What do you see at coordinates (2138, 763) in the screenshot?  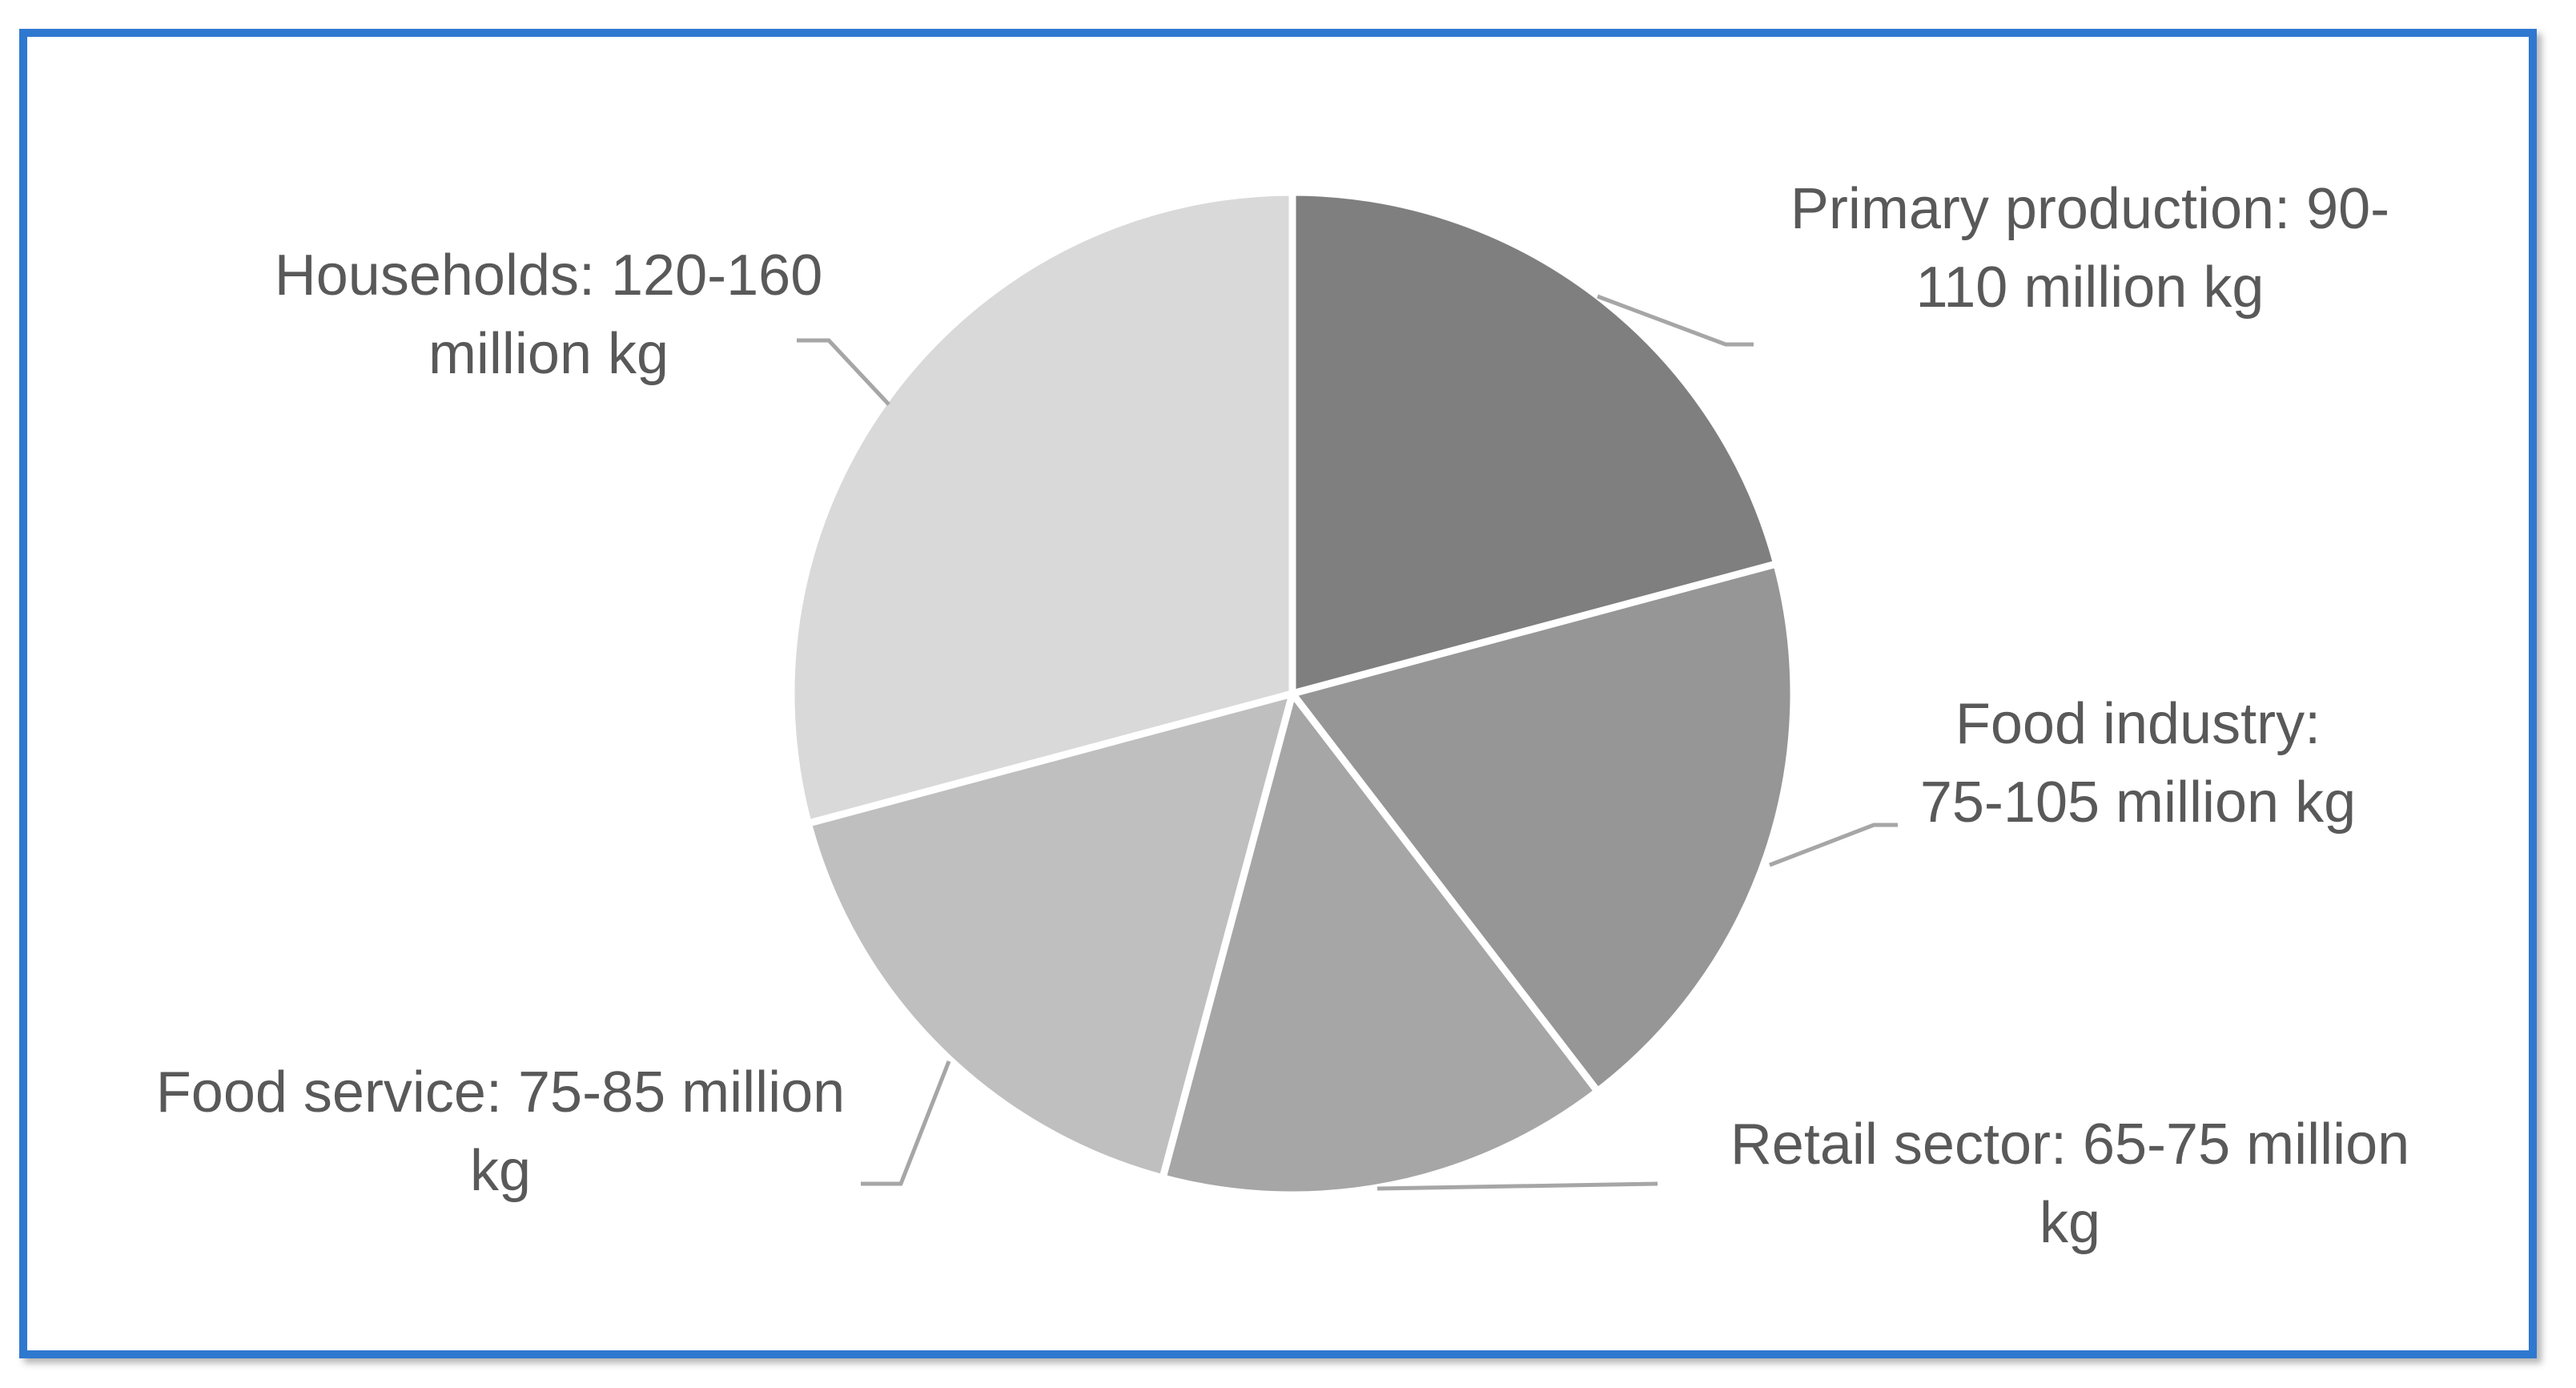 I see `slice-label-food-industry: Food industry: 75-105 million kg` at bounding box center [2138, 763].